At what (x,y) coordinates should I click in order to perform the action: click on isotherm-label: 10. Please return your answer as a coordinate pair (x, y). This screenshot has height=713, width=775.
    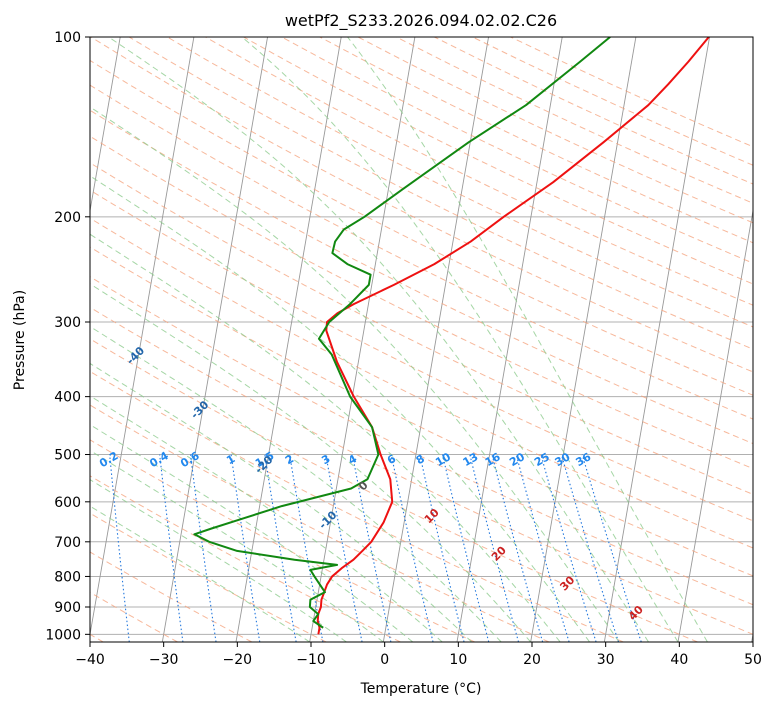
    Looking at the image, I should click on (432, 516).